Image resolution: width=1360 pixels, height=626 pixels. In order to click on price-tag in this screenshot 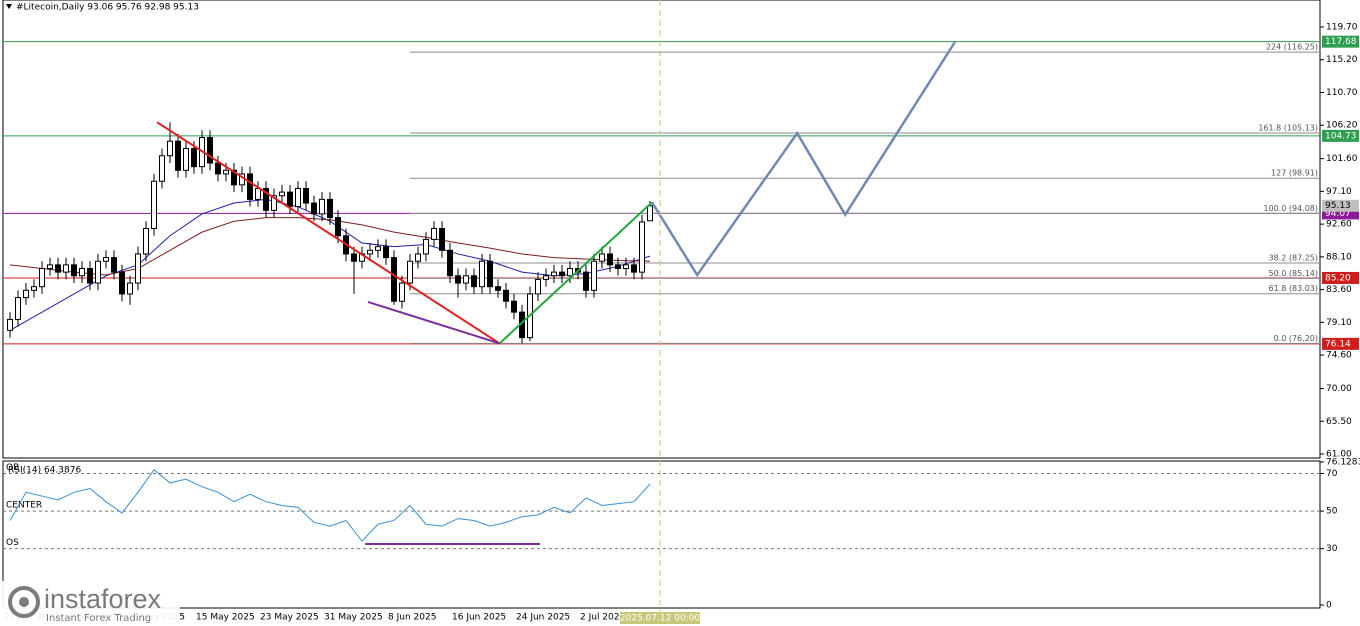, I will do `click(1340, 205)`.